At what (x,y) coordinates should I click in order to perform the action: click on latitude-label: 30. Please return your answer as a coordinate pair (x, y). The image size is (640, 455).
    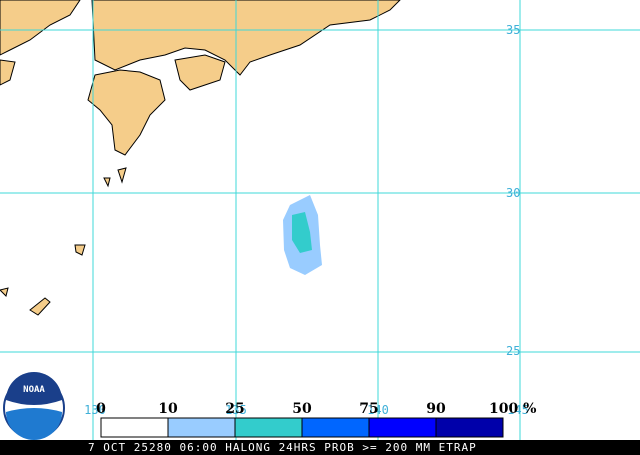
    Looking at the image, I should click on (513, 193).